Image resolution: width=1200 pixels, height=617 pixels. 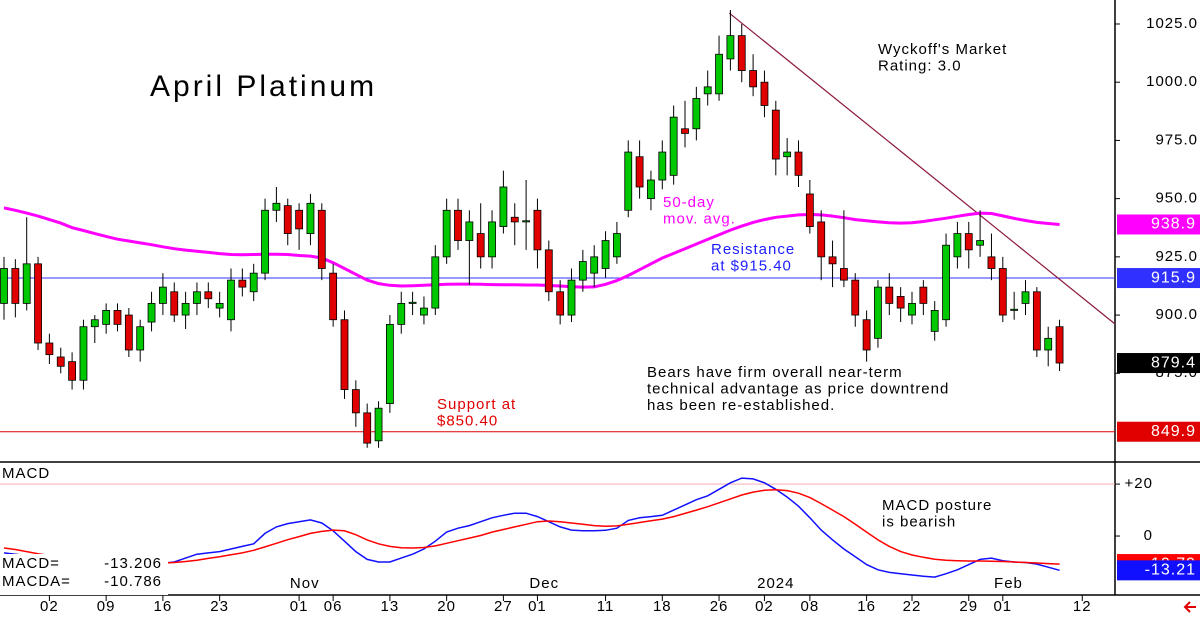 What do you see at coordinates (937, 505) in the screenshot?
I see `annotation: MACD posture` at bounding box center [937, 505].